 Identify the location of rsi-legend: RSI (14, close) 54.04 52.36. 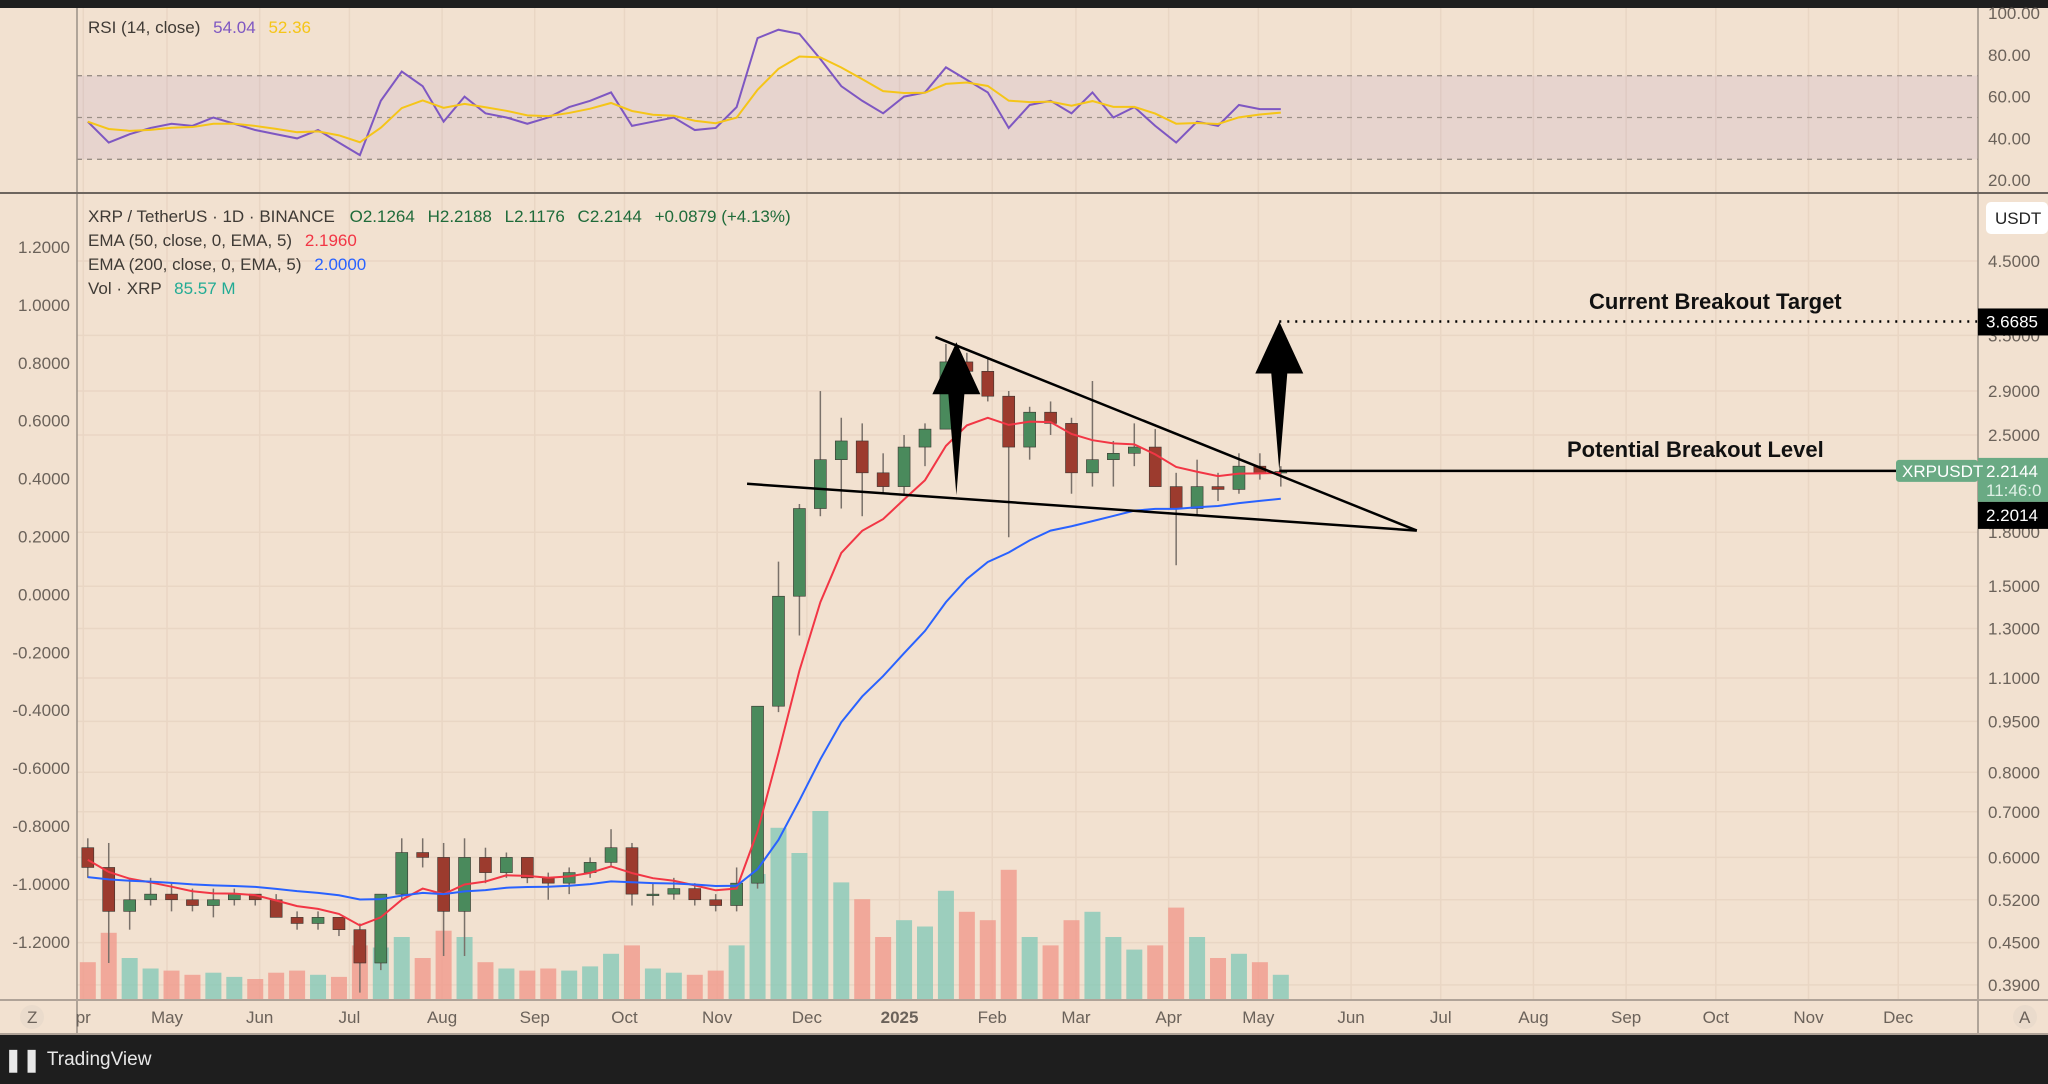
(199, 27).